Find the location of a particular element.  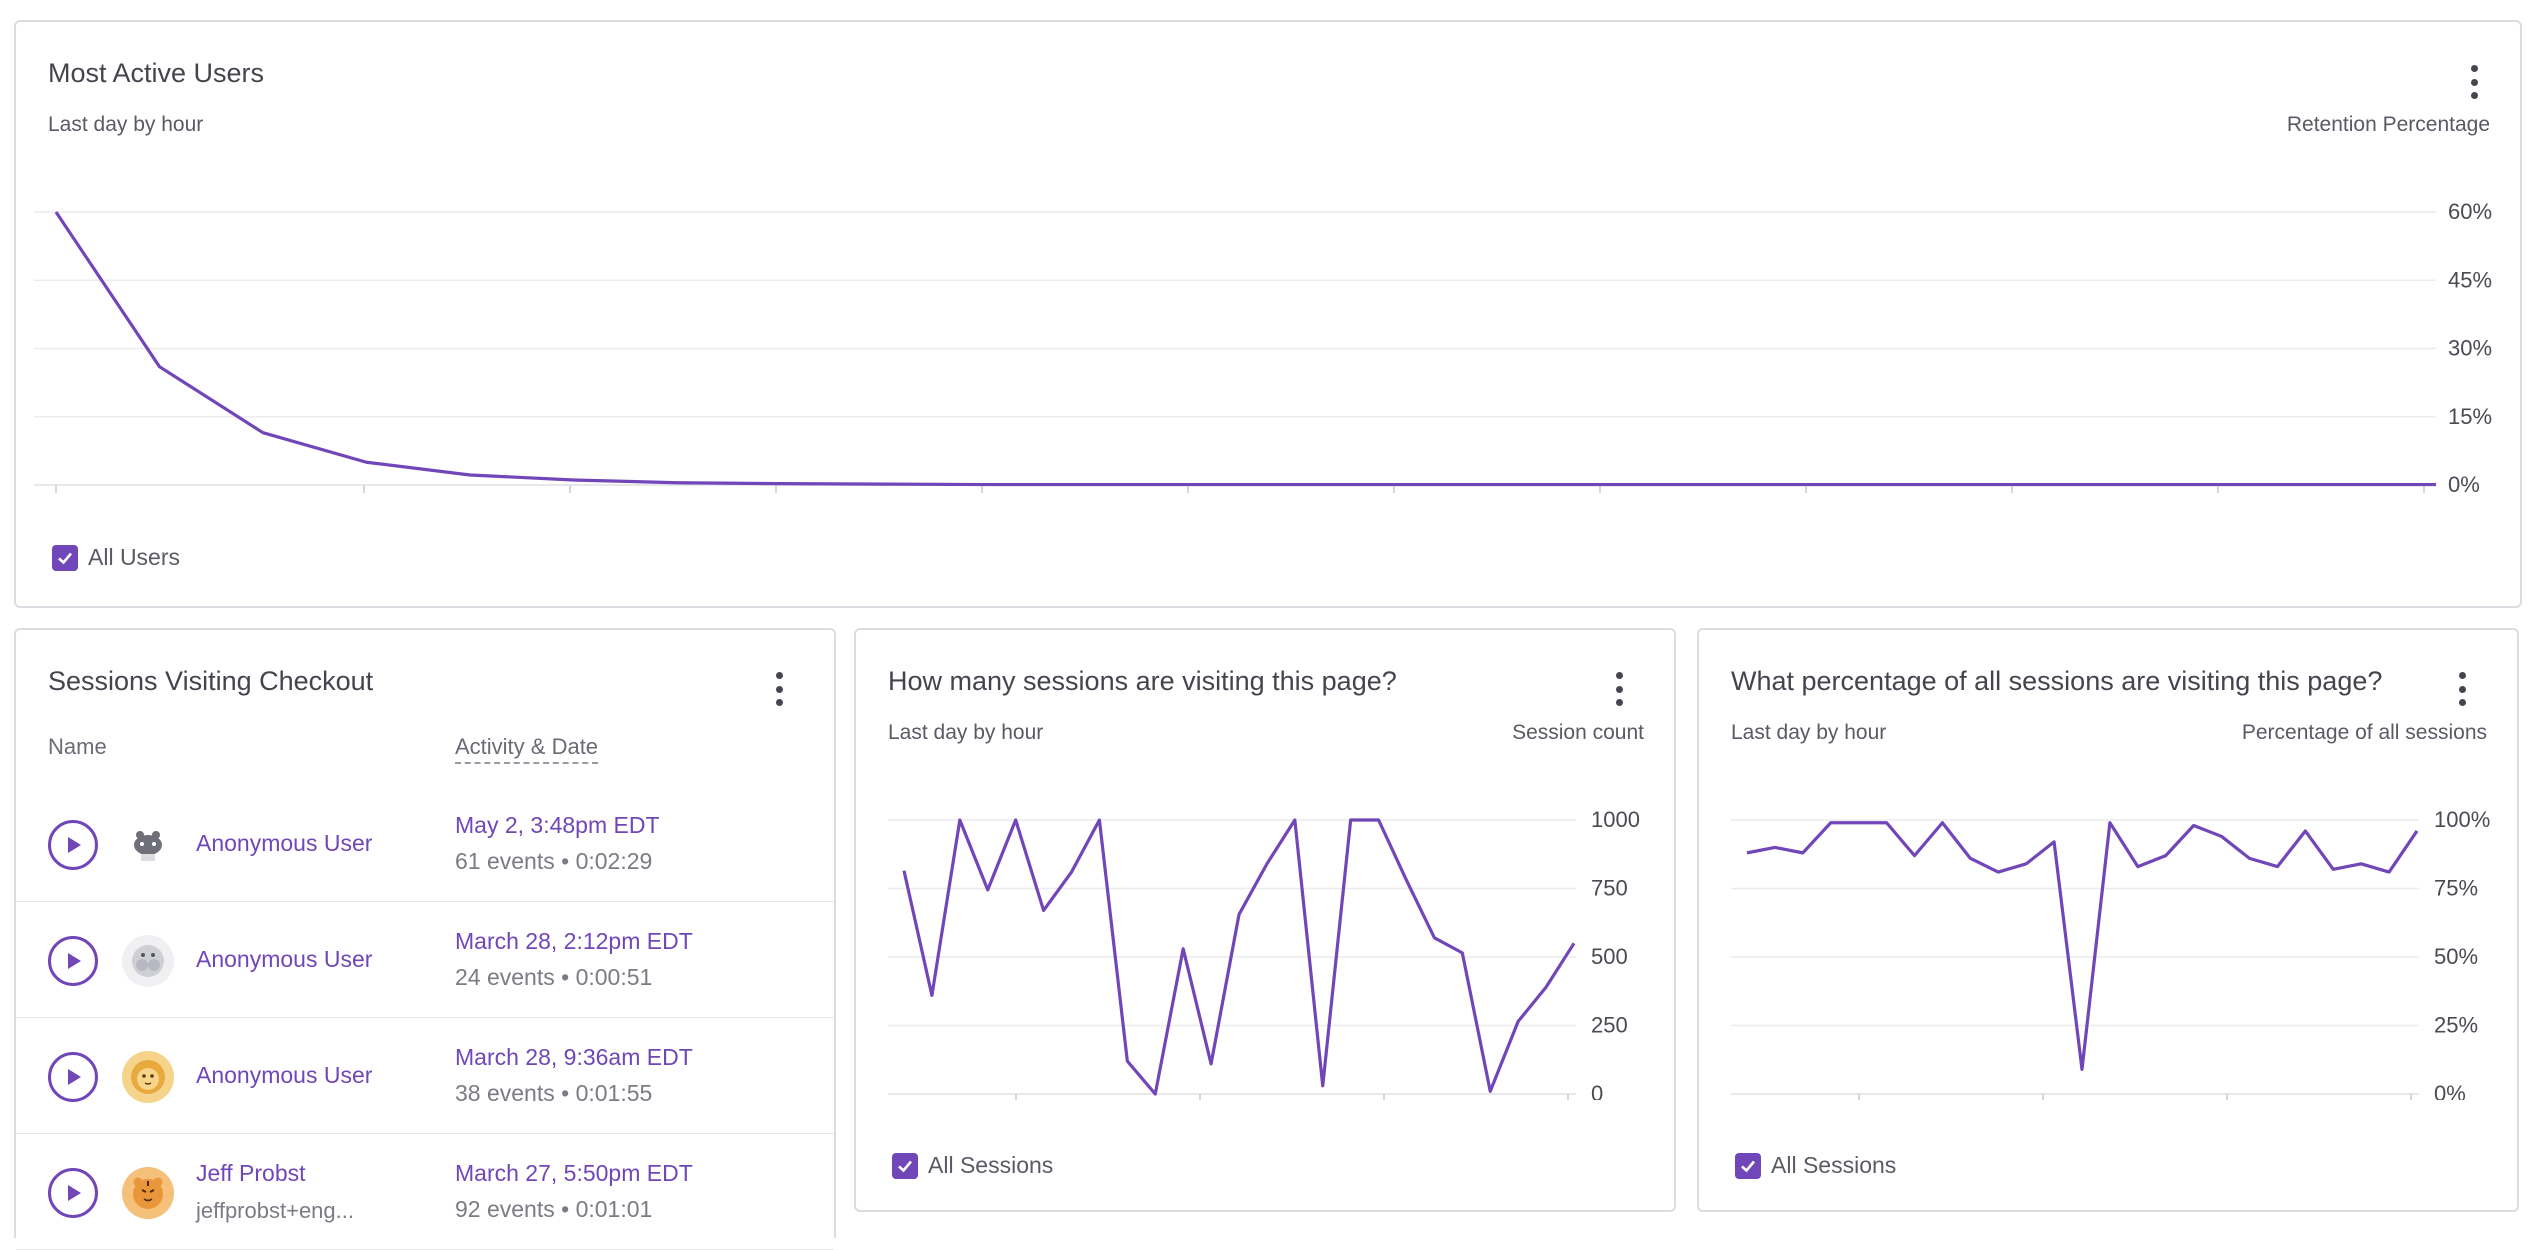

y-tick-label: 45% is located at coordinates (2470, 279).